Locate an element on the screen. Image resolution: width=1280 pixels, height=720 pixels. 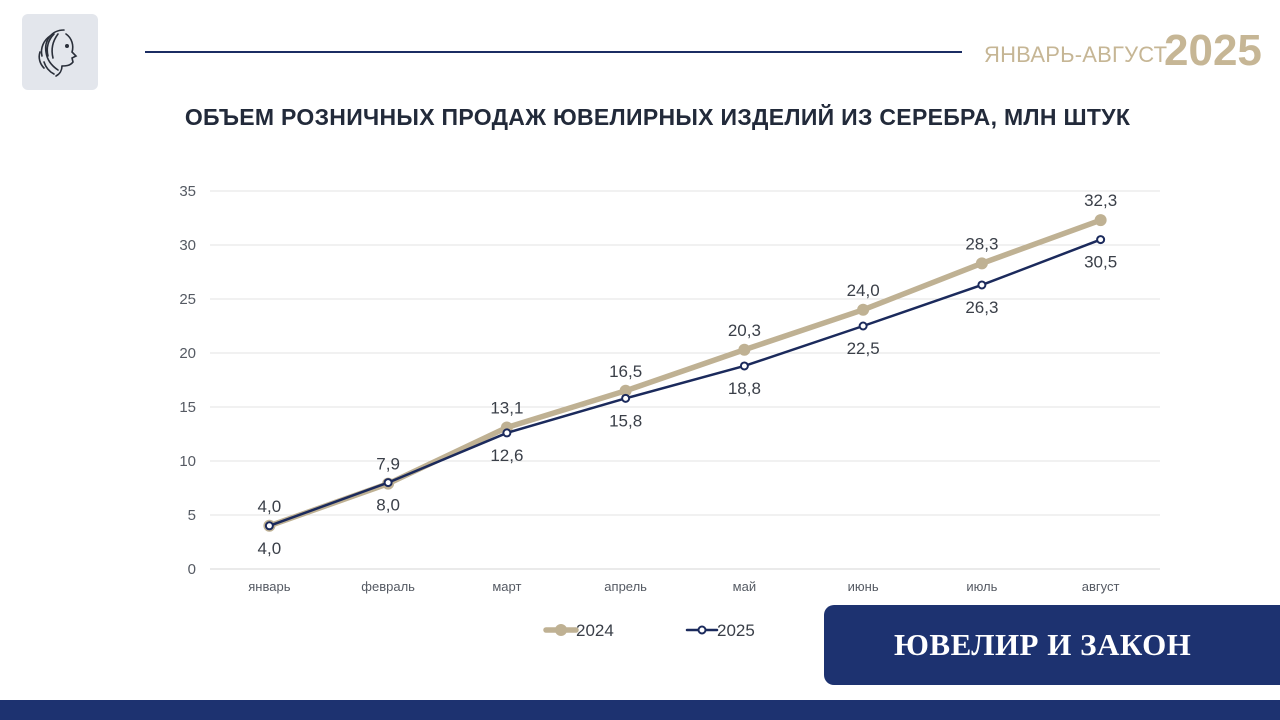
profile-logo-icon is located at coordinates (58, 53).